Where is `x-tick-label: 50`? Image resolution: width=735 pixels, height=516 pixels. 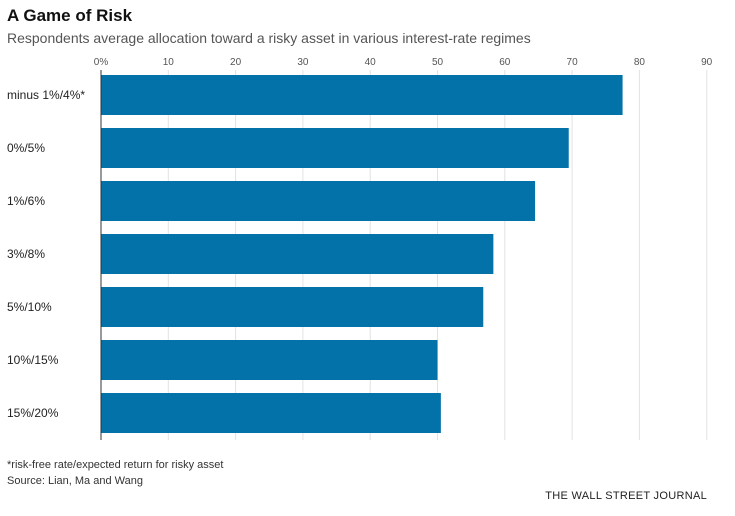 x-tick-label: 50 is located at coordinates (438, 62).